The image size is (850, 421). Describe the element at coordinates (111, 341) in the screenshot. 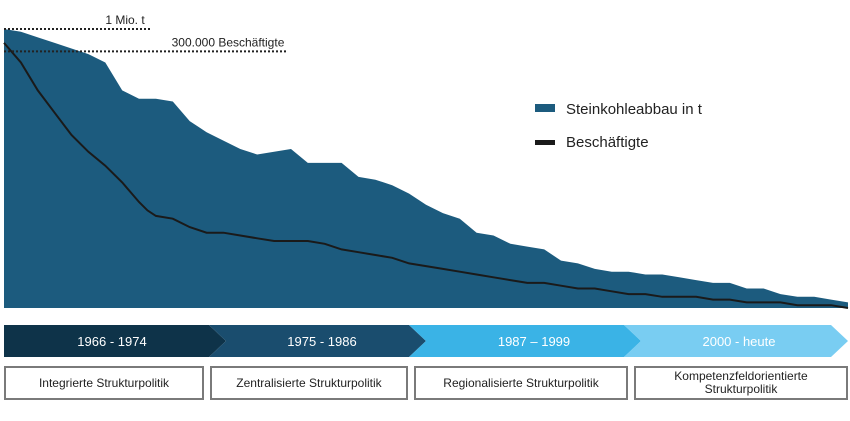

I see `phase-label-1966-1974: 1966 - 1974` at that location.